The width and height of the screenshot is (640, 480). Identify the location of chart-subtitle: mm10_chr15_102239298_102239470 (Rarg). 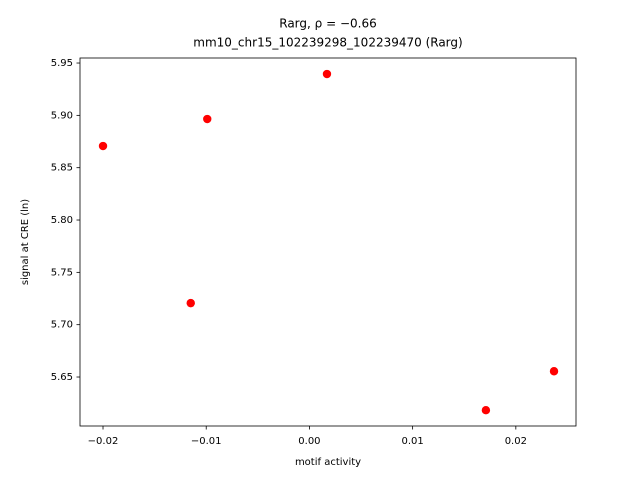
(327, 43).